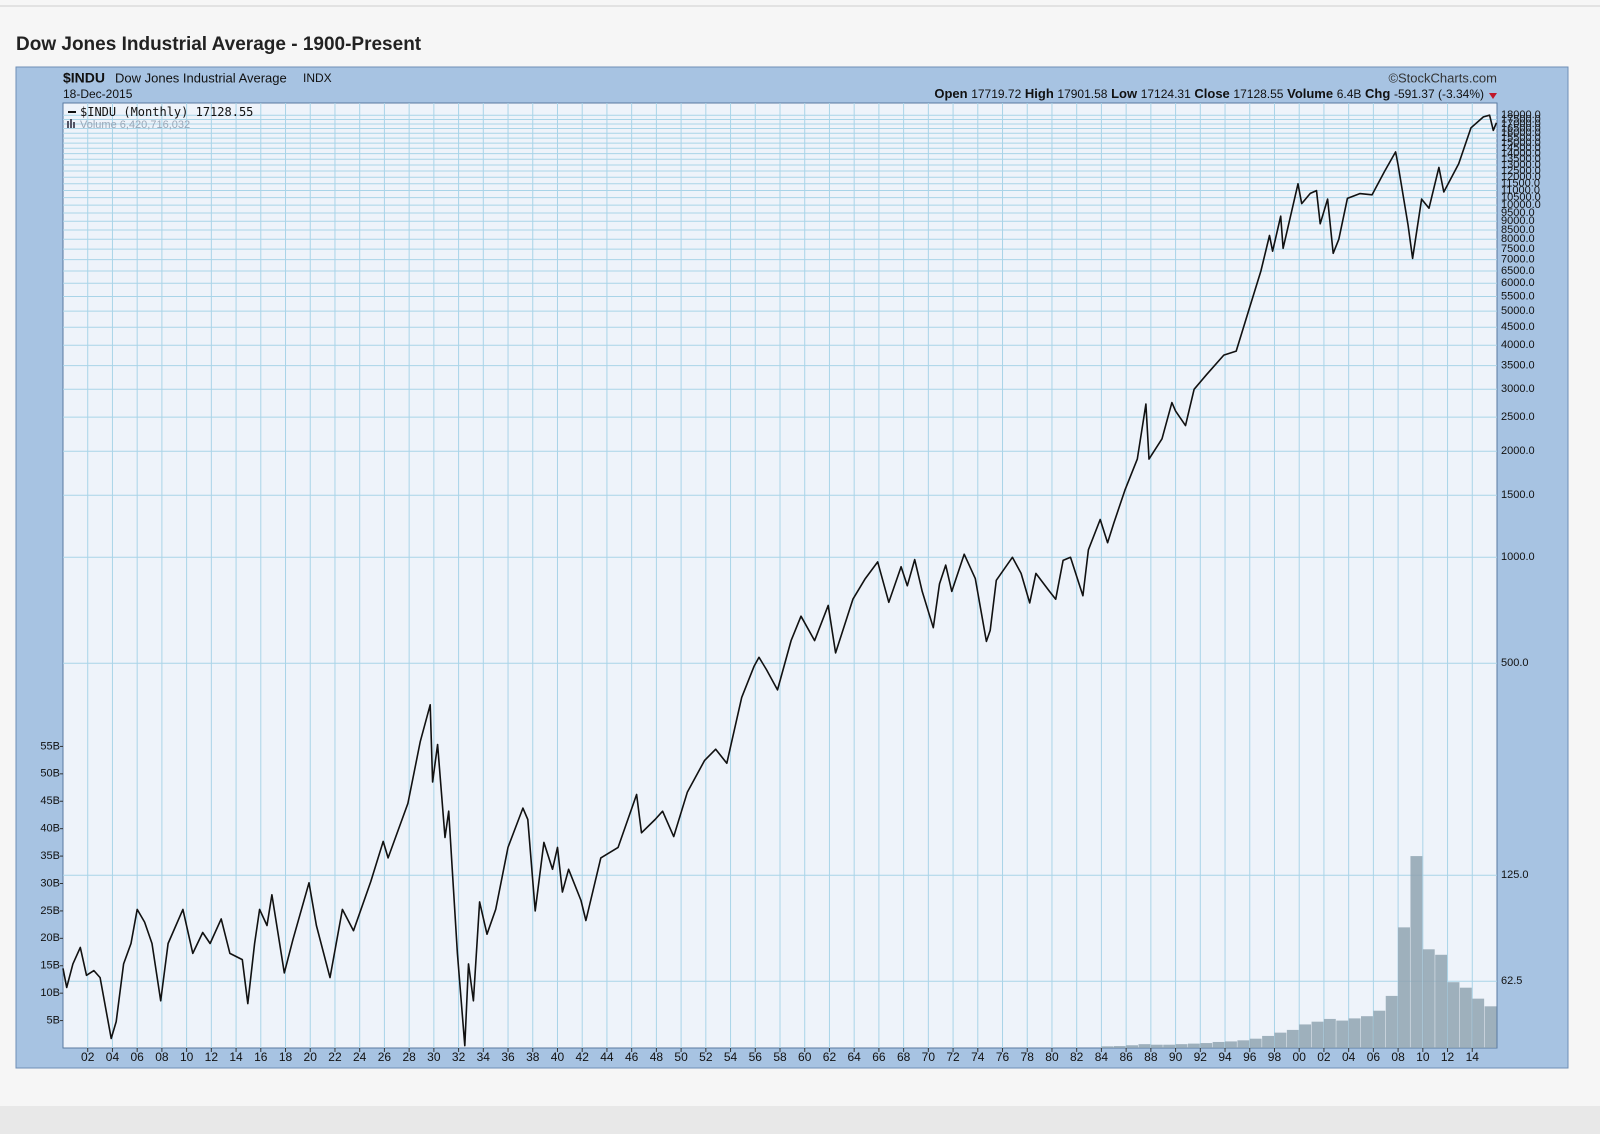 The width and height of the screenshot is (1600, 1134). What do you see at coordinates (201, 77) in the screenshot?
I see `symbol-name: Dow Jones Industrial Average` at bounding box center [201, 77].